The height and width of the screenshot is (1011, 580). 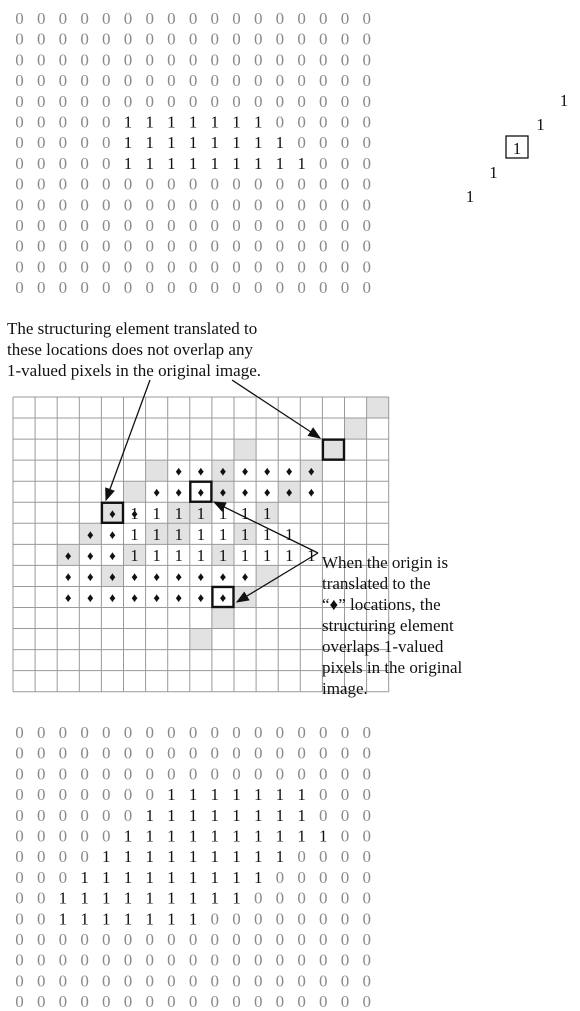 What do you see at coordinates (171, 980) in the screenshot?
I see `result-cell-r12-c7: 0` at bounding box center [171, 980].